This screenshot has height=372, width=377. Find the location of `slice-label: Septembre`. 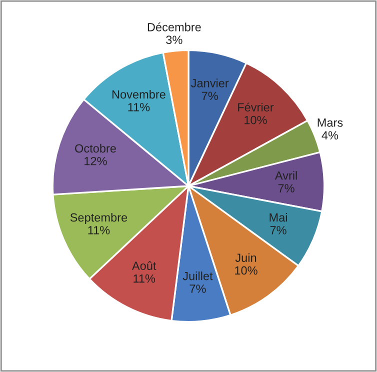

slice-label: Septembre is located at coordinates (99, 218).